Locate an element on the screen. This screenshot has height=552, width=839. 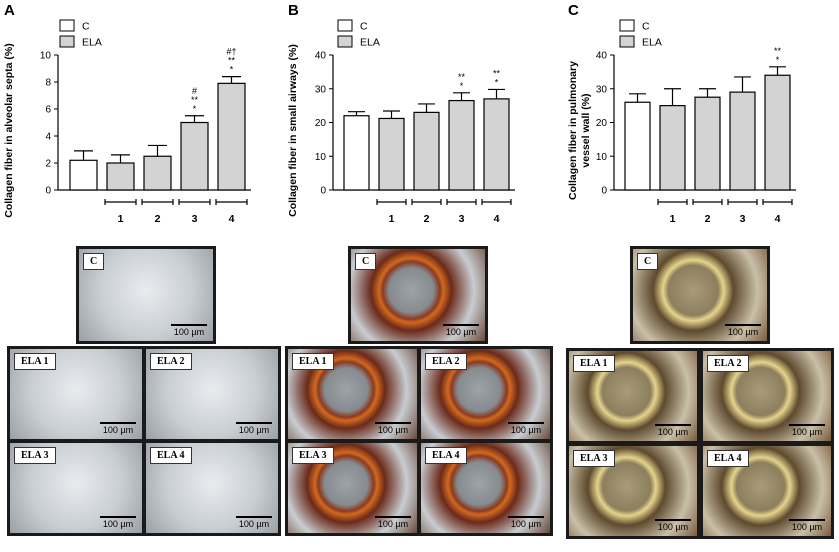
micrograph-a-ela-2: ELA 2 100 µm is located at coordinates (212, 394).